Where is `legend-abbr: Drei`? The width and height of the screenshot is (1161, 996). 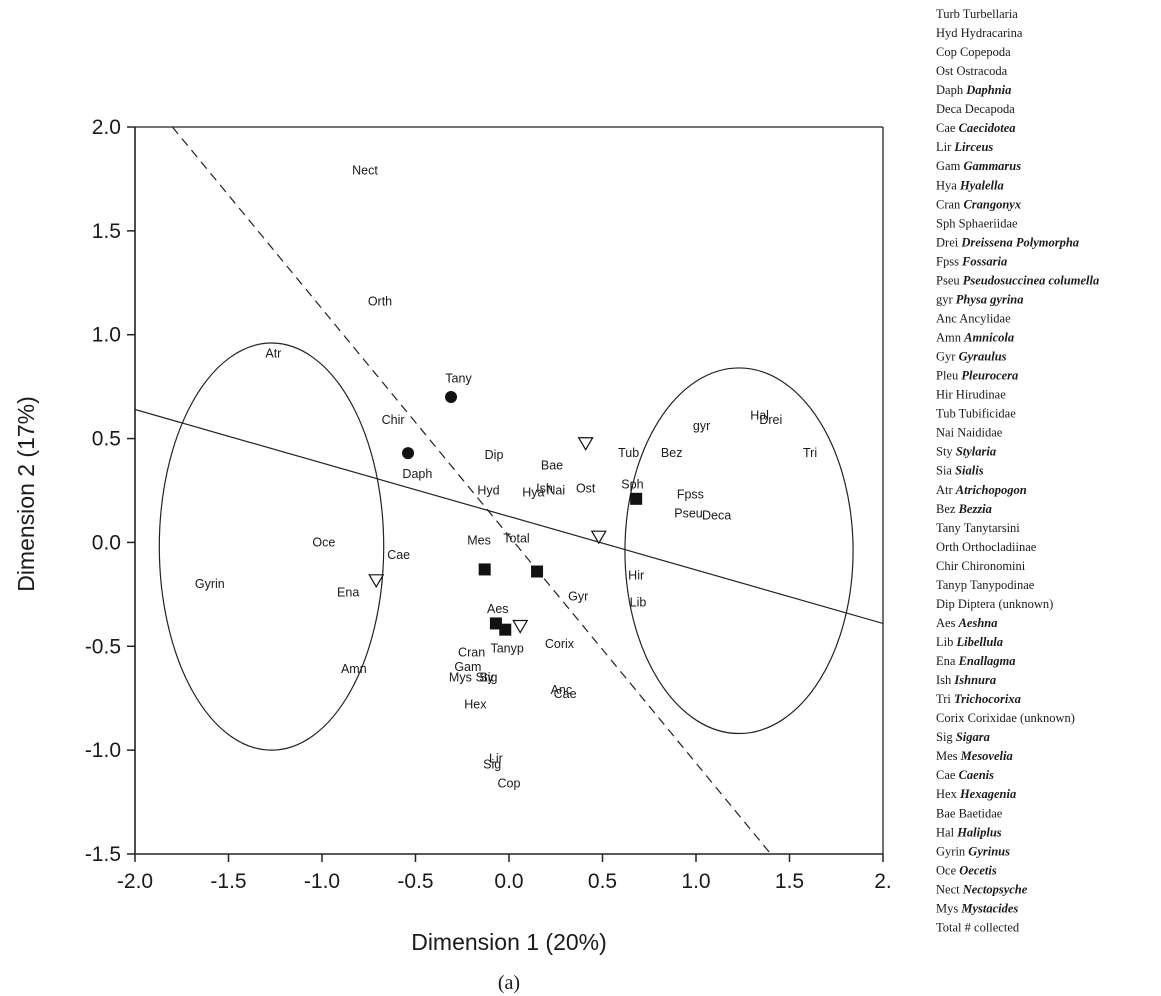 legend-abbr: Drei is located at coordinates (948, 242).